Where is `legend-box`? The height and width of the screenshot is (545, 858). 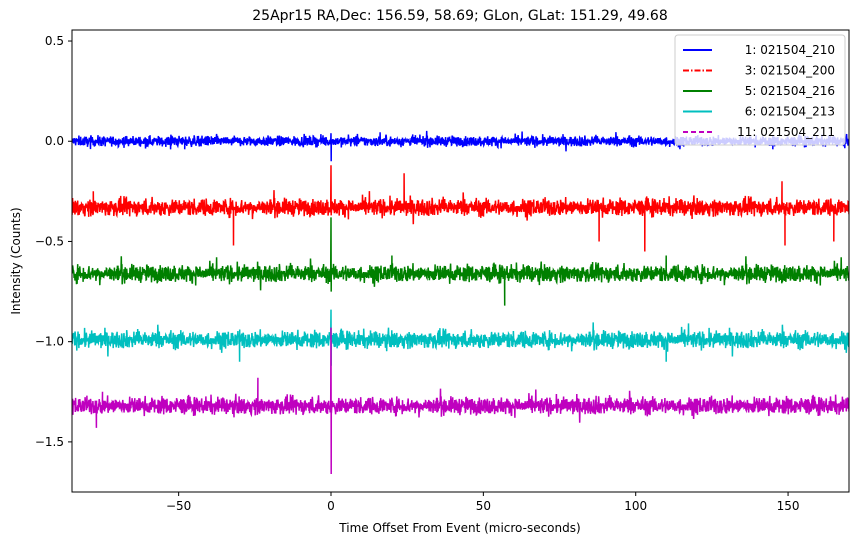 legend-box is located at coordinates (760, 90).